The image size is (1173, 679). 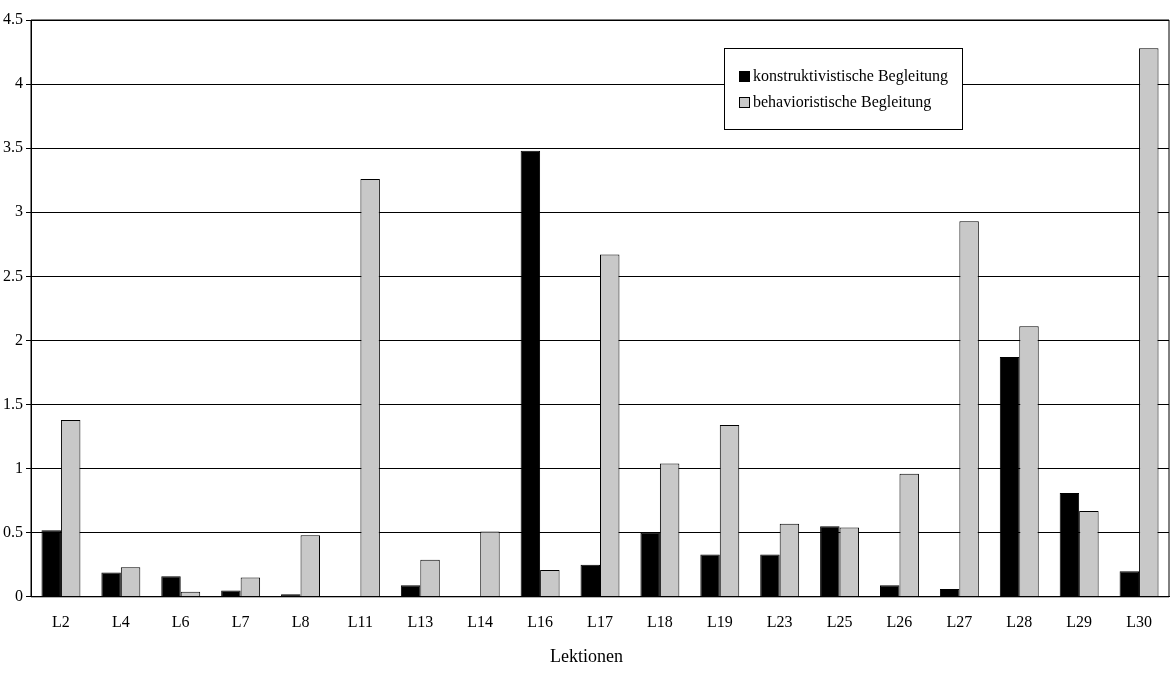 I want to click on y-tick-label: 4, so click(x=19, y=83).